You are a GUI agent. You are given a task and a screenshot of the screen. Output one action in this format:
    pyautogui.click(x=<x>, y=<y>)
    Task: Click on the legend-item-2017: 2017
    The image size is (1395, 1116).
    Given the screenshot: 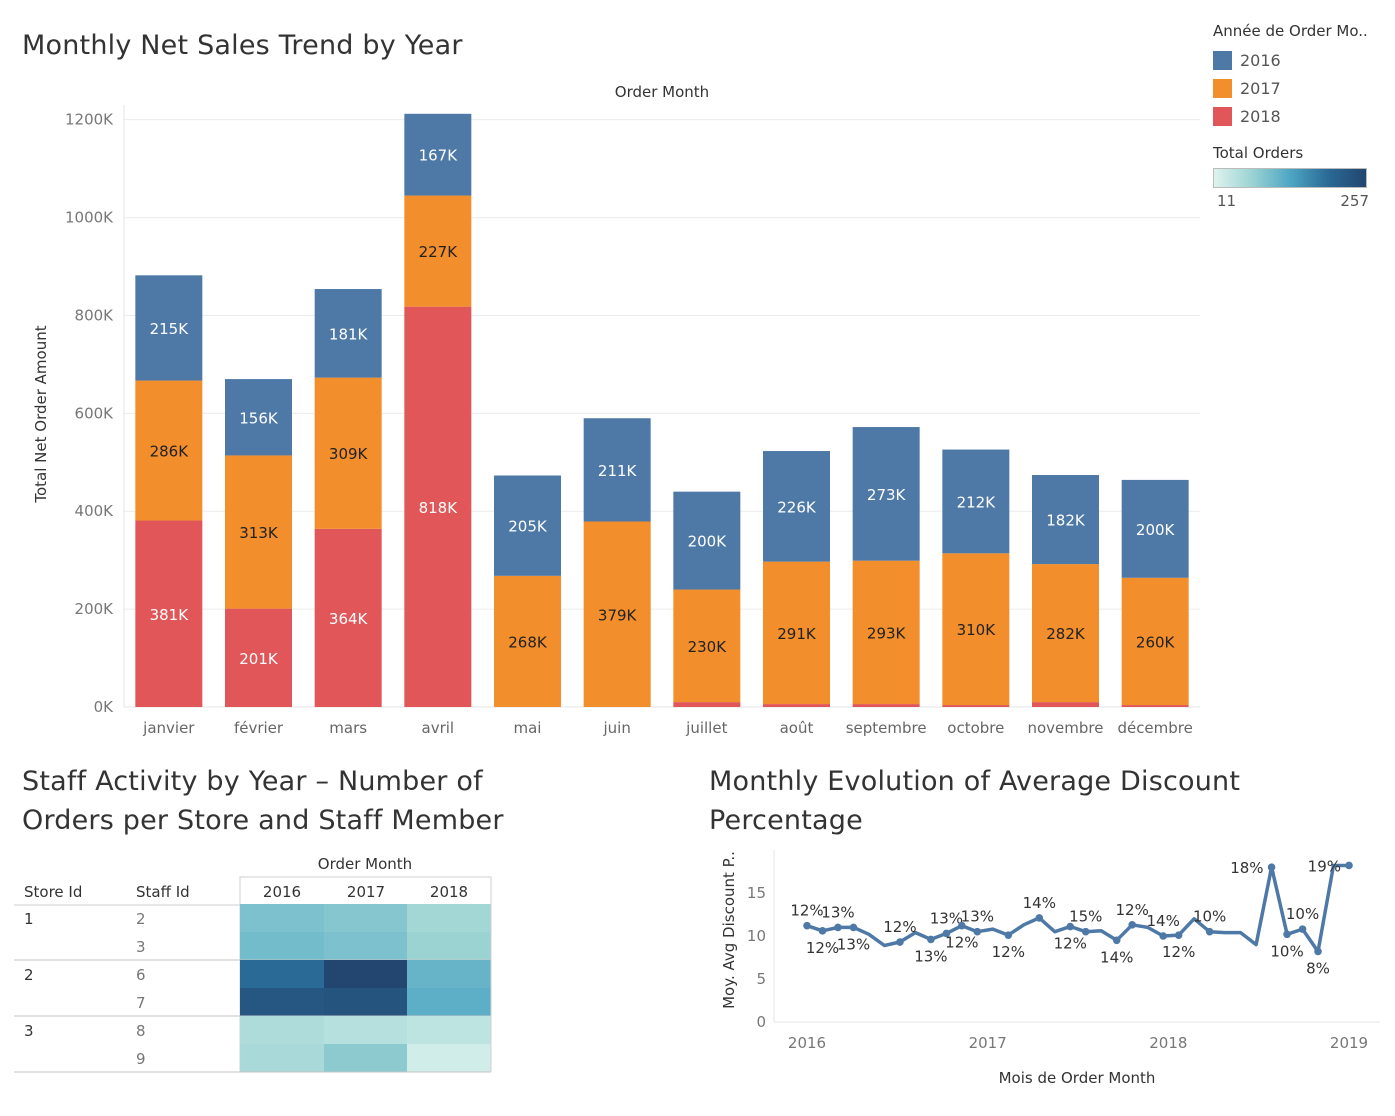 What is the action you would take?
    pyautogui.click(x=1298, y=88)
    